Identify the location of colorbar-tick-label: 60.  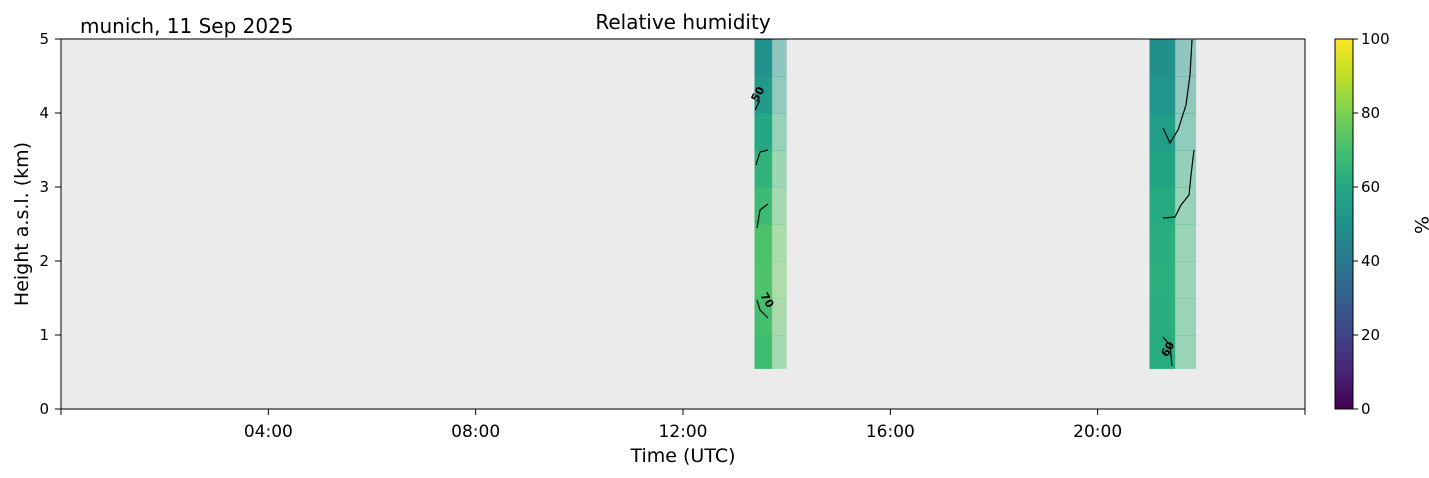
(1370, 187).